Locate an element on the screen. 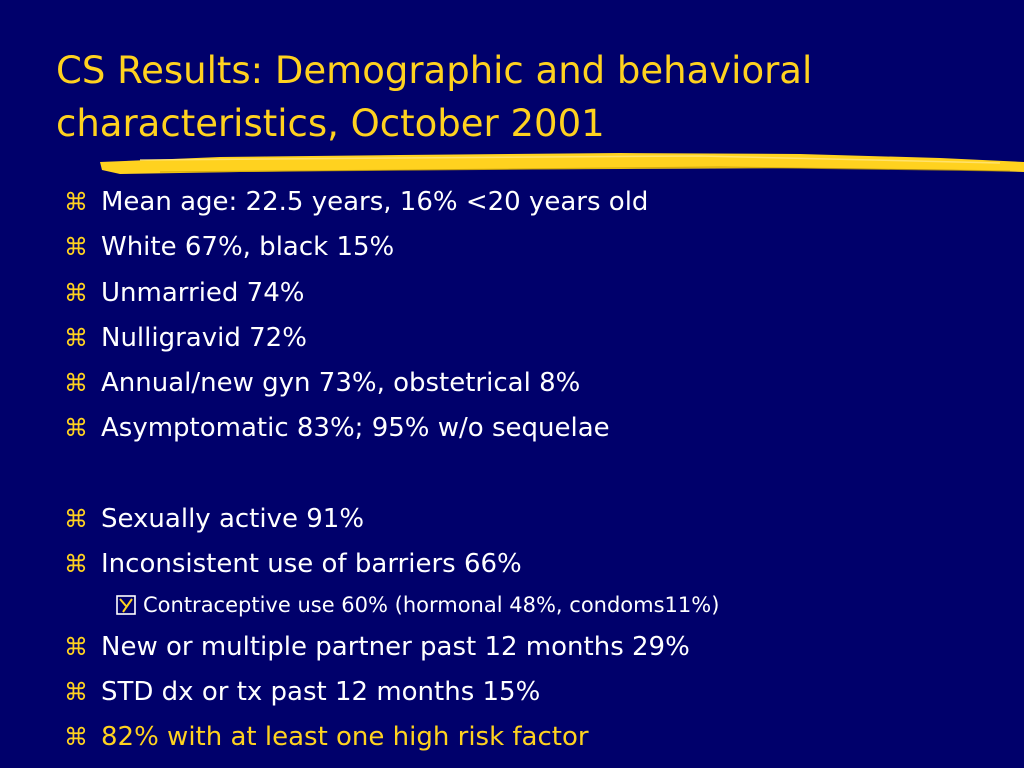 Image resolution: width=1024 pixels, height=768 pixels. title-underline-brushstroke is located at coordinates (562, 163).